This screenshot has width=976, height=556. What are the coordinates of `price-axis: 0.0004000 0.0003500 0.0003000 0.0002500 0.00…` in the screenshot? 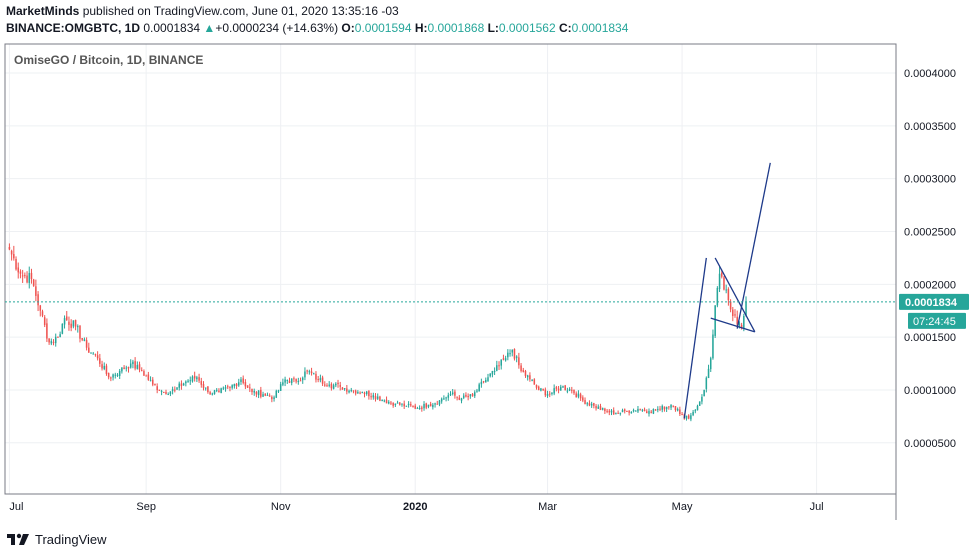 It's located at (930, 259).